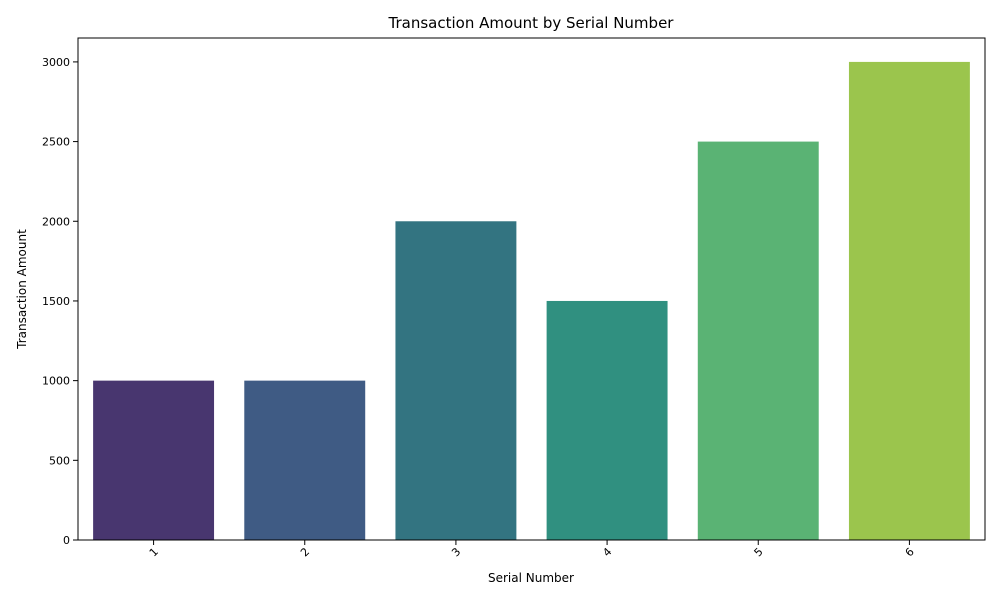 Image resolution: width=1000 pixels, height=600 pixels. What do you see at coordinates (305, 552) in the screenshot?
I see `x-tick-label: 2` at bounding box center [305, 552].